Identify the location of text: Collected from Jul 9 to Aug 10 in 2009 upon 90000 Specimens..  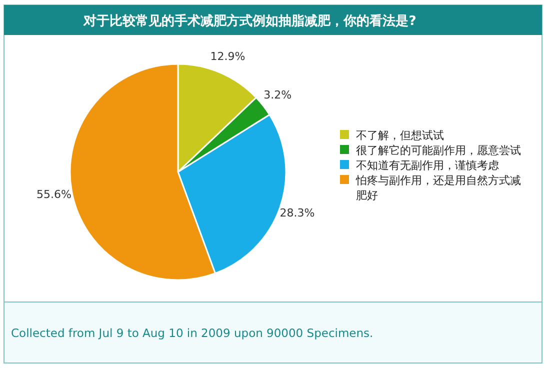
(192, 333).